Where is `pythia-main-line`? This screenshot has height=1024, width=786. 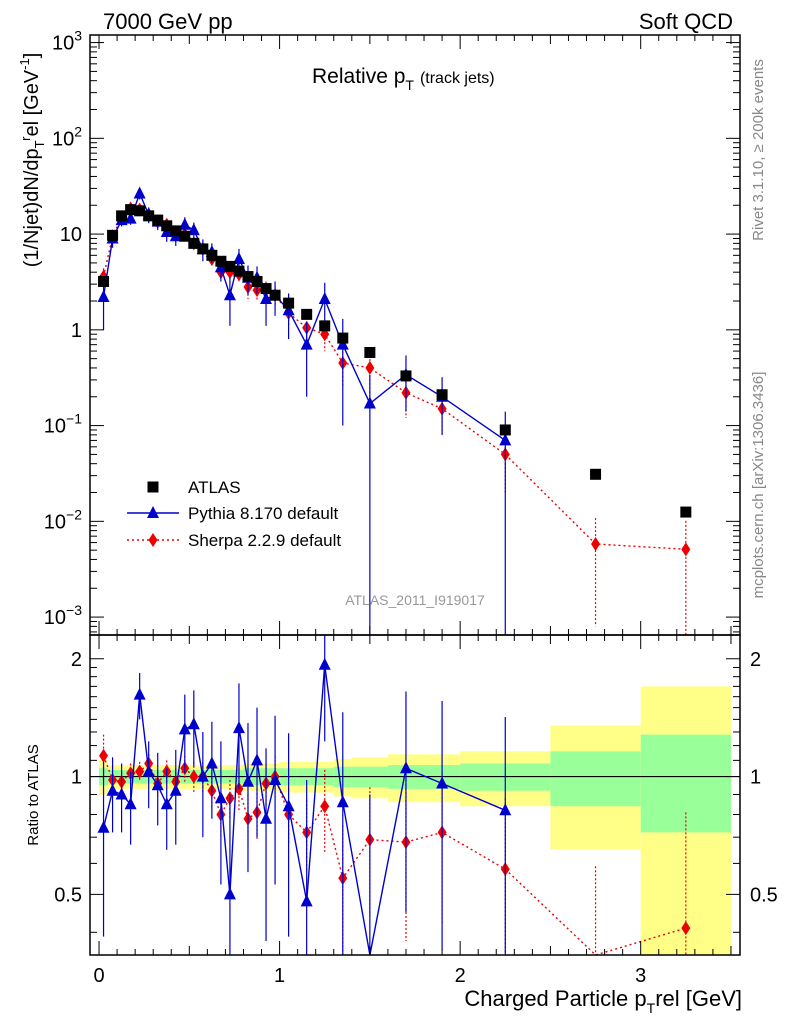
pythia-main-line is located at coordinates (304, 316).